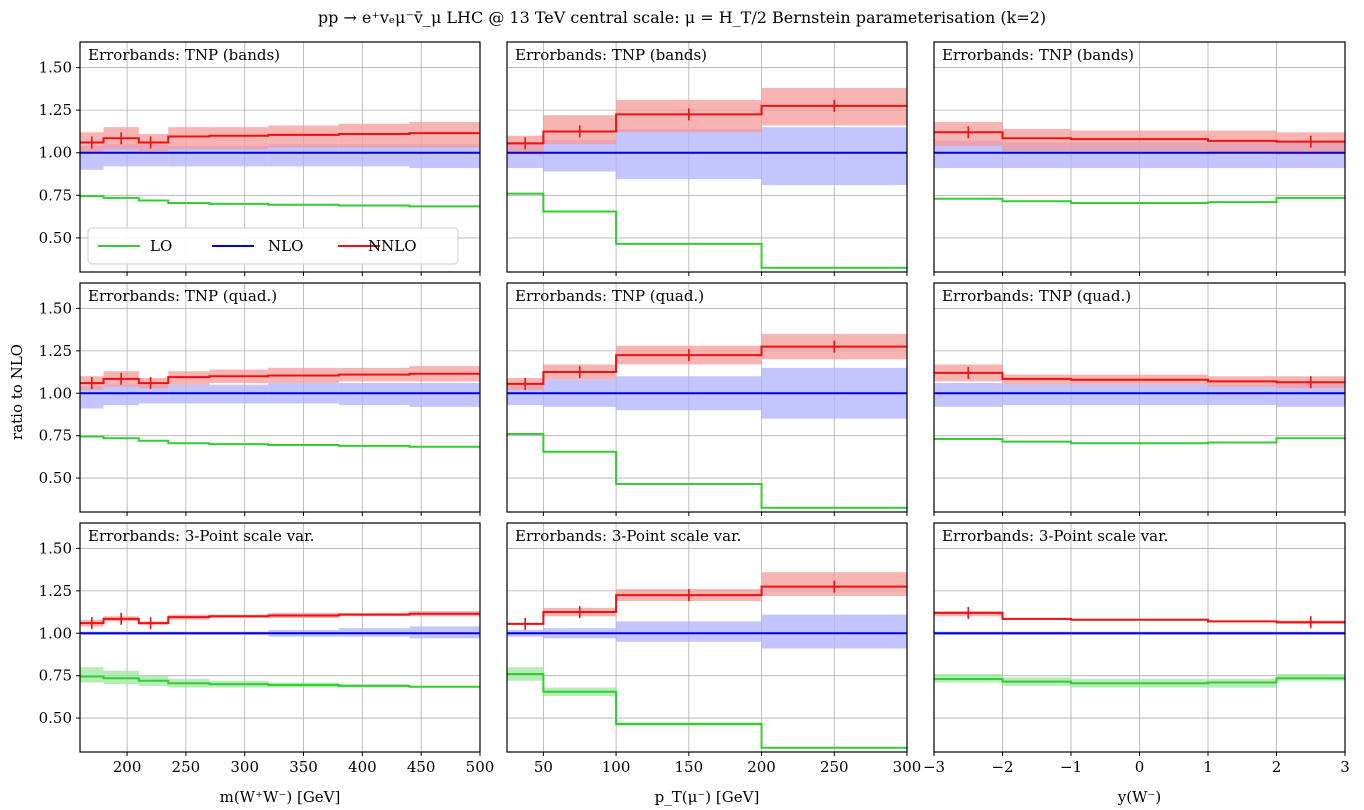 The height and width of the screenshot is (810, 1364). What do you see at coordinates (707, 797) in the screenshot?
I see `x-axis-label: p_T(μ⁻) [GeV]` at bounding box center [707, 797].